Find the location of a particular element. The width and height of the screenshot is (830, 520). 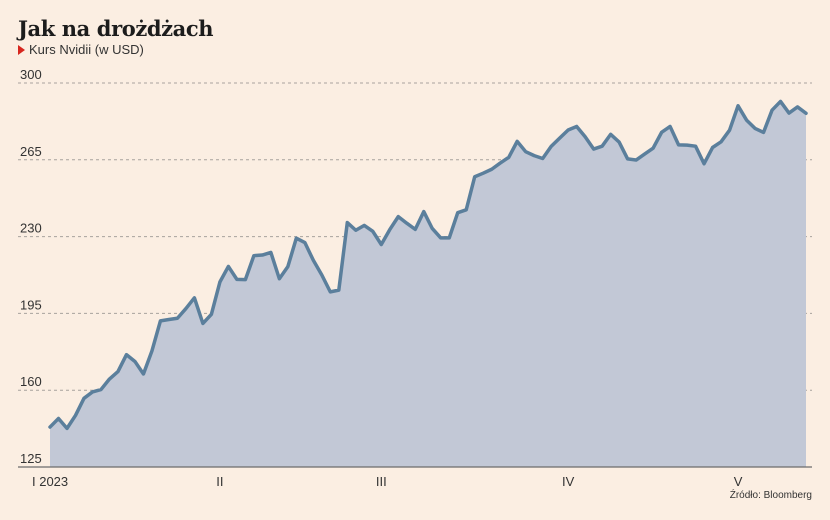

red-triangle-icon is located at coordinates (21, 50).